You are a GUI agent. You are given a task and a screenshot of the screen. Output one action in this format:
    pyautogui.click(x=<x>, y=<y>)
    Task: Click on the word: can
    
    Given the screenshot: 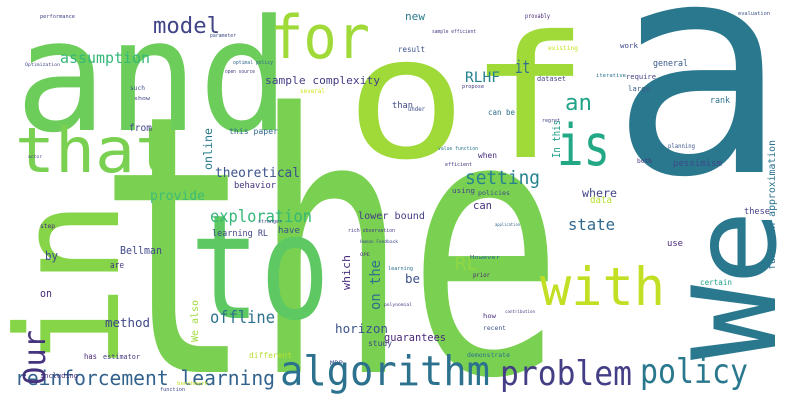 What is the action you would take?
    pyautogui.click(x=482, y=205)
    